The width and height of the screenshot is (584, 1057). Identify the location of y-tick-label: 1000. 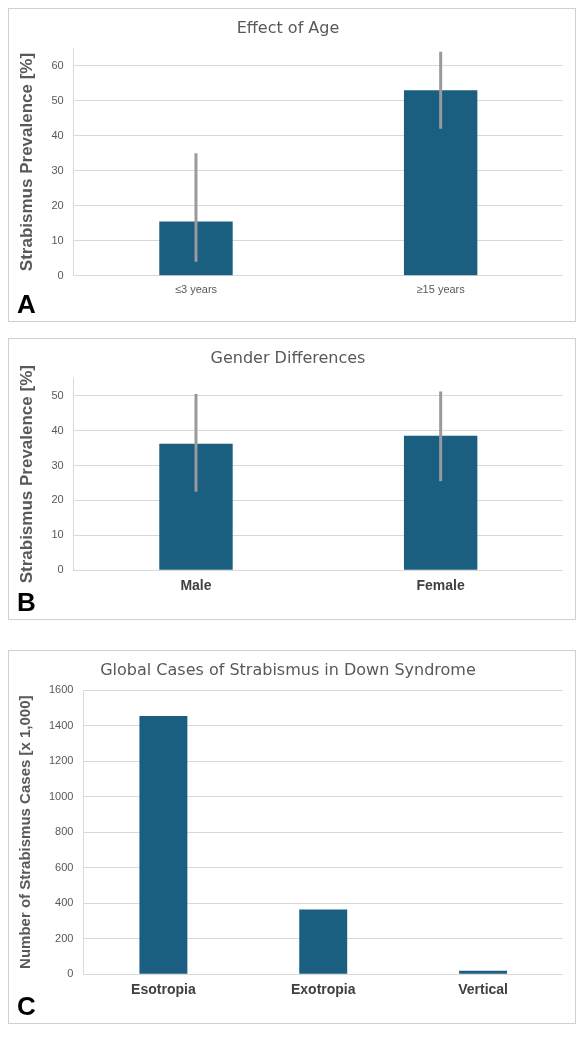
(61, 795).